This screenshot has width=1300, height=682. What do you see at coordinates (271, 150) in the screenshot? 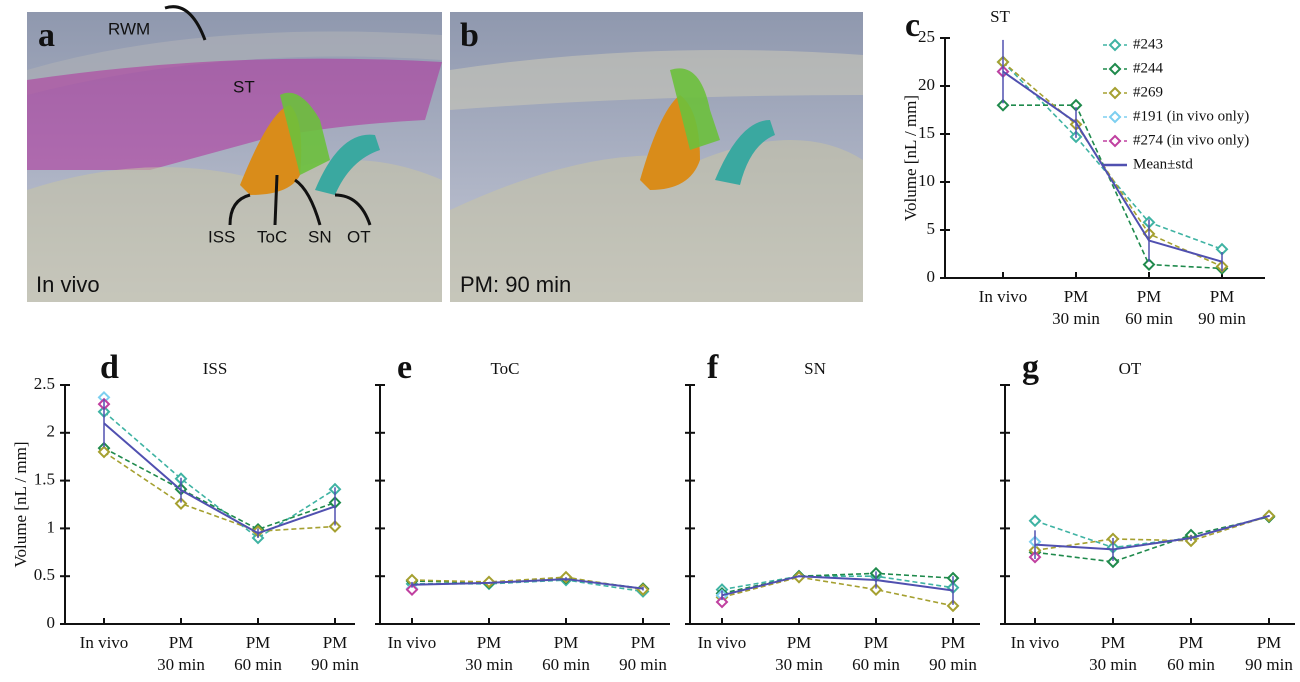
I see `iss-shape` at bounding box center [271, 150].